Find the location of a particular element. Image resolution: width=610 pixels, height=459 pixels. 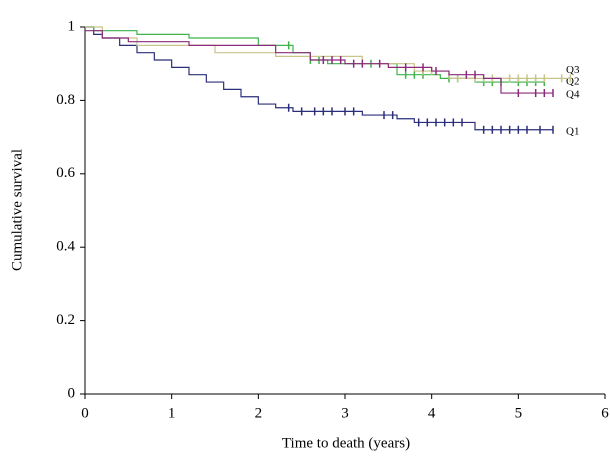

x-tick-label: 4 is located at coordinates (432, 413).